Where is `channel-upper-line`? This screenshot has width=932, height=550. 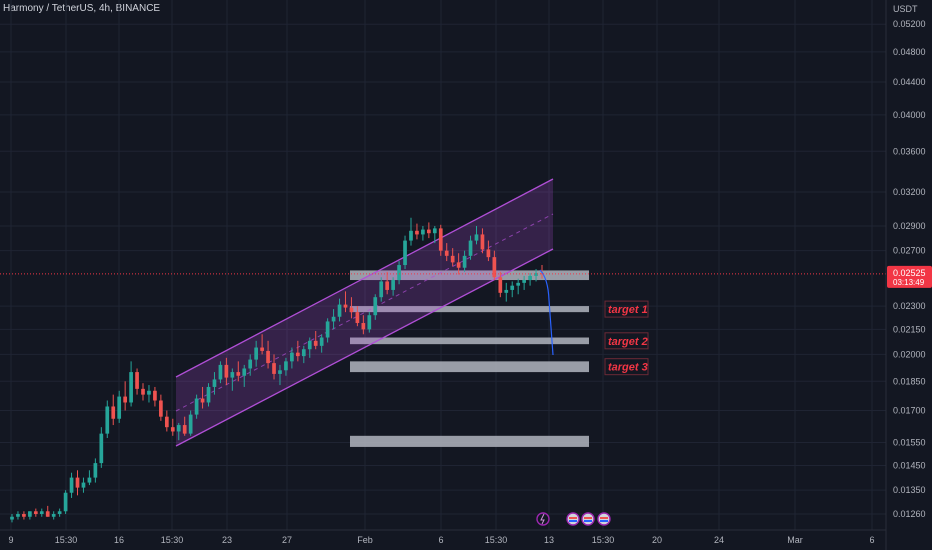 channel-upper-line is located at coordinates (364, 278).